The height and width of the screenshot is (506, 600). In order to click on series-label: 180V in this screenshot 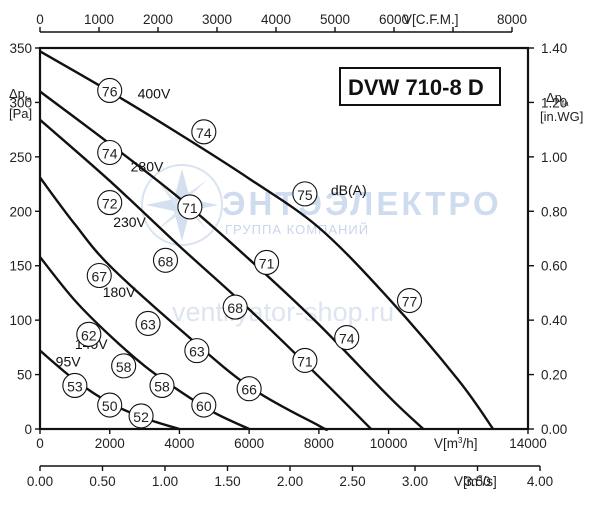, I will do `click(119, 292)`.